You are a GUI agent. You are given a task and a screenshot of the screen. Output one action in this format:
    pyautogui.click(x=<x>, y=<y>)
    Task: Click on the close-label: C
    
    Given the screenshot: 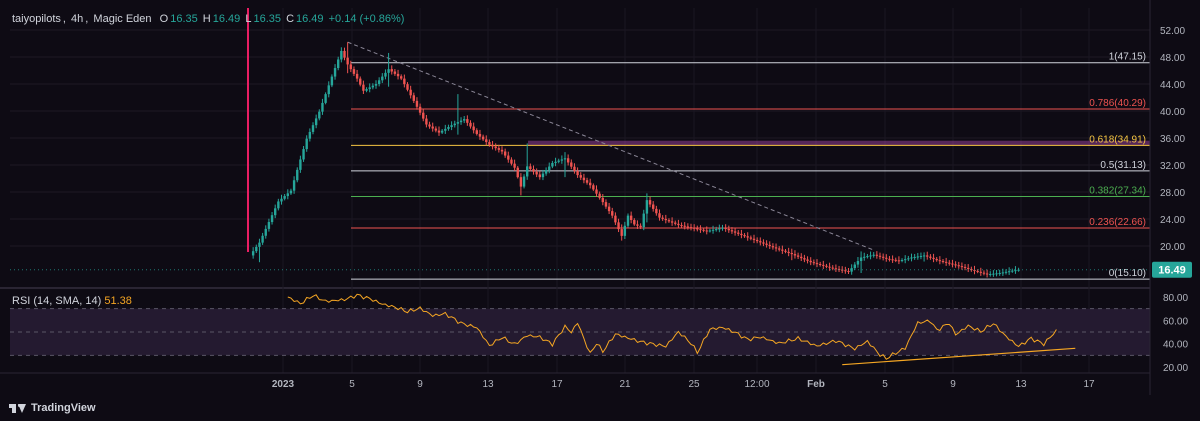 What is the action you would take?
    pyautogui.click(x=290, y=19)
    